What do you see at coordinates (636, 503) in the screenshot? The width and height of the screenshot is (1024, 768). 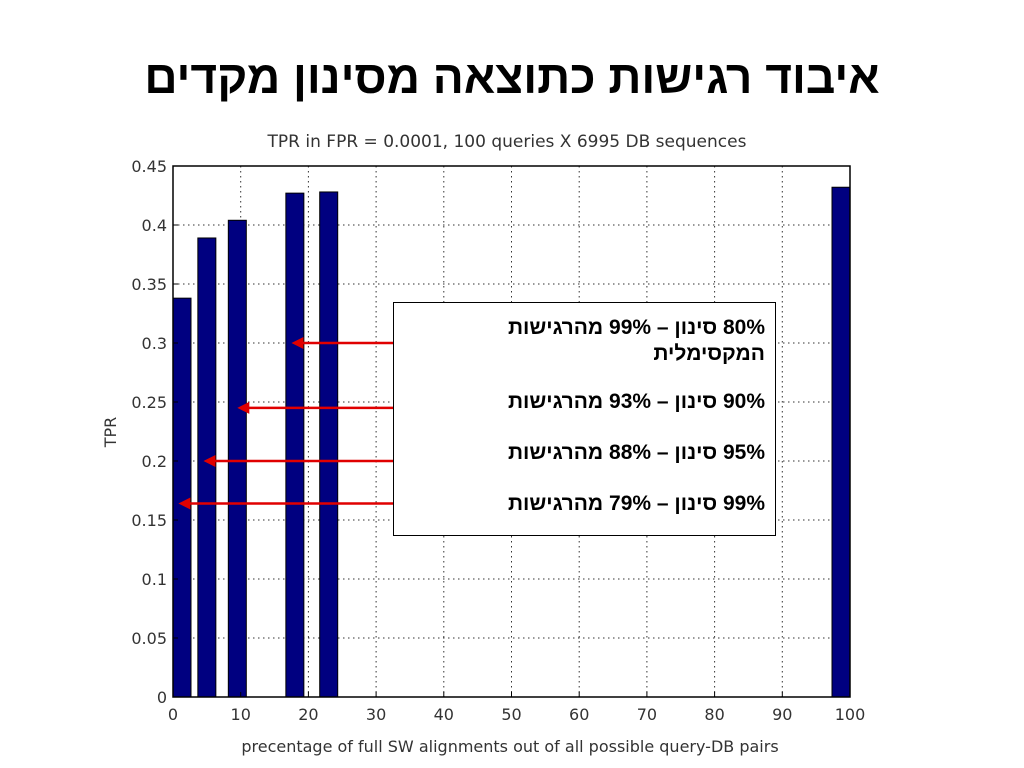 I see `annotation-note: 99% סינון – 79% מהרגישות` at bounding box center [636, 503].